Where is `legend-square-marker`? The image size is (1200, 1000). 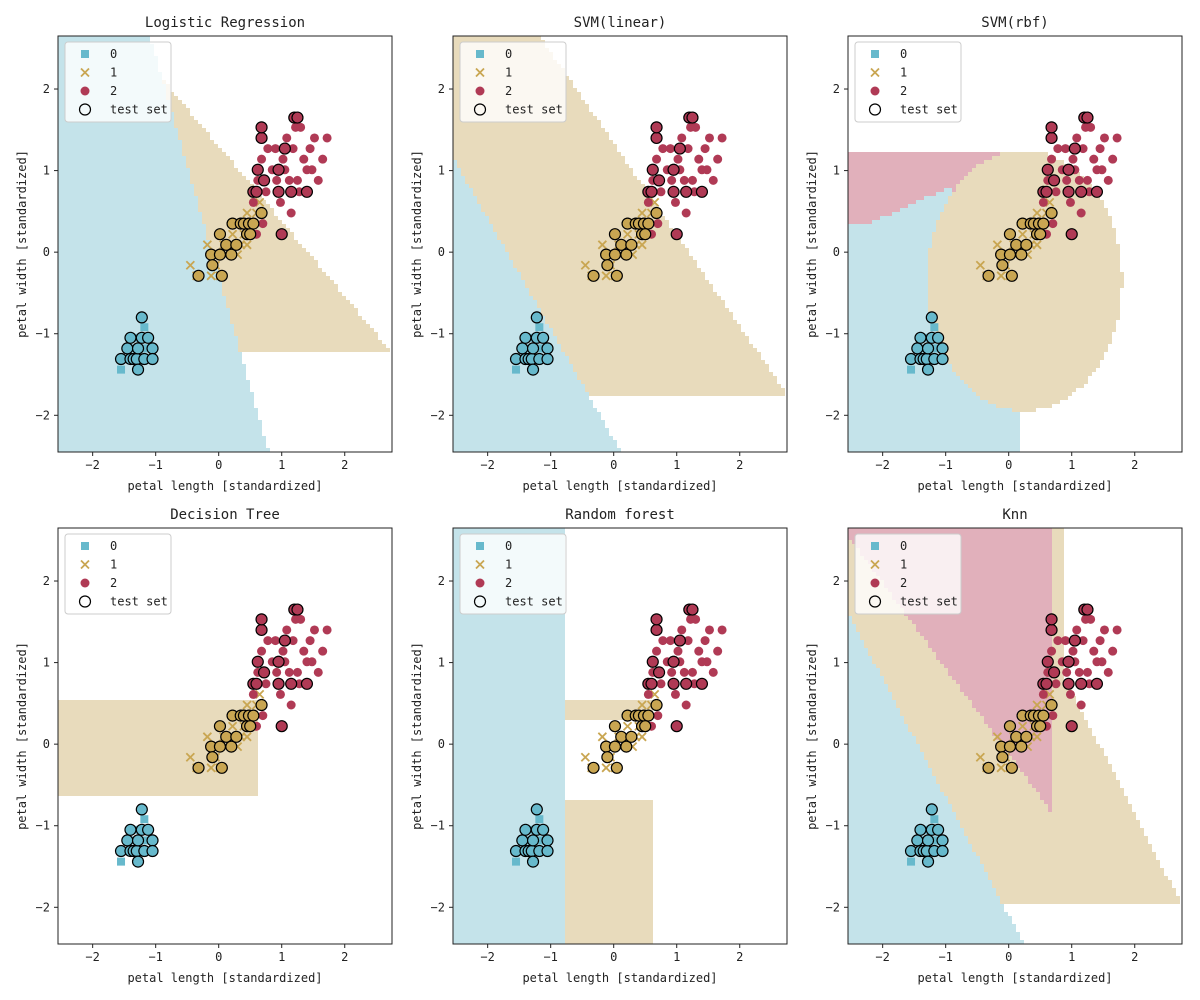 legend-square-marker is located at coordinates (480, 54).